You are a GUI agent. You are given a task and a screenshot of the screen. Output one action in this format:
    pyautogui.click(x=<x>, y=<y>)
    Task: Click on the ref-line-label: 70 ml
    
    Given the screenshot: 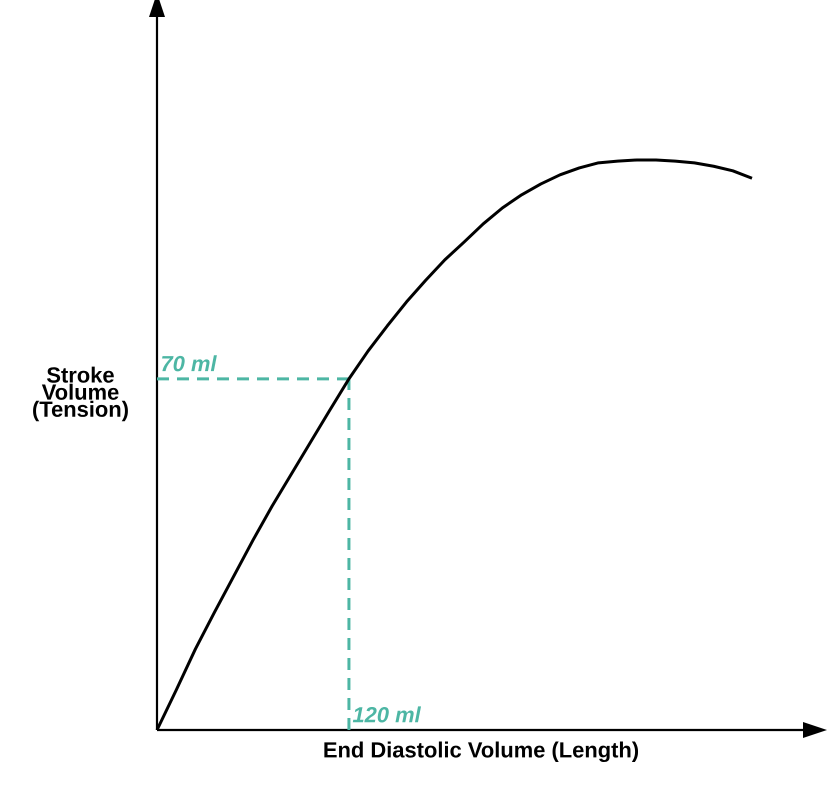 What is the action you would take?
    pyautogui.click(x=189, y=363)
    